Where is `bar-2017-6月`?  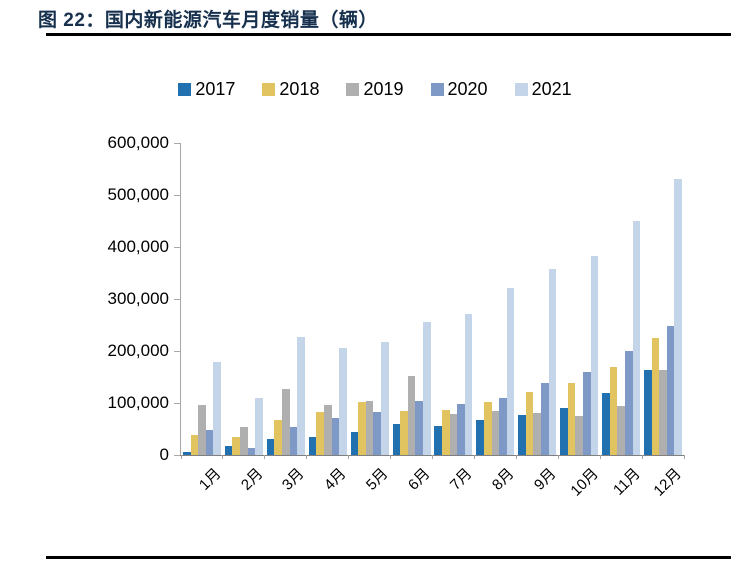 bar-2017-6月 is located at coordinates (396, 439).